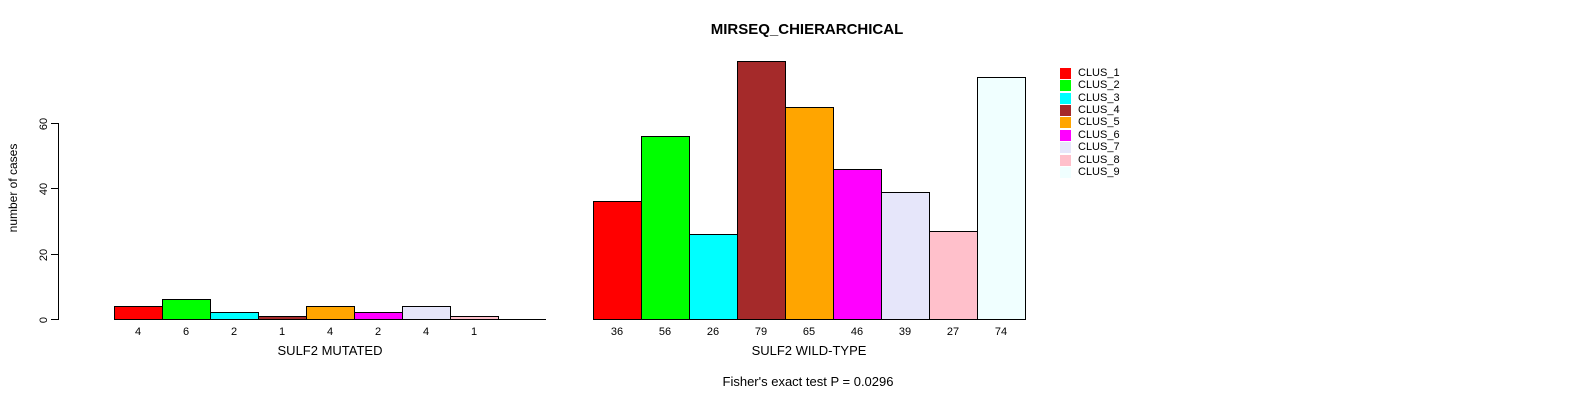  Describe the element at coordinates (1099, 159) in the screenshot. I see `legend-label: CLUS_8` at that location.